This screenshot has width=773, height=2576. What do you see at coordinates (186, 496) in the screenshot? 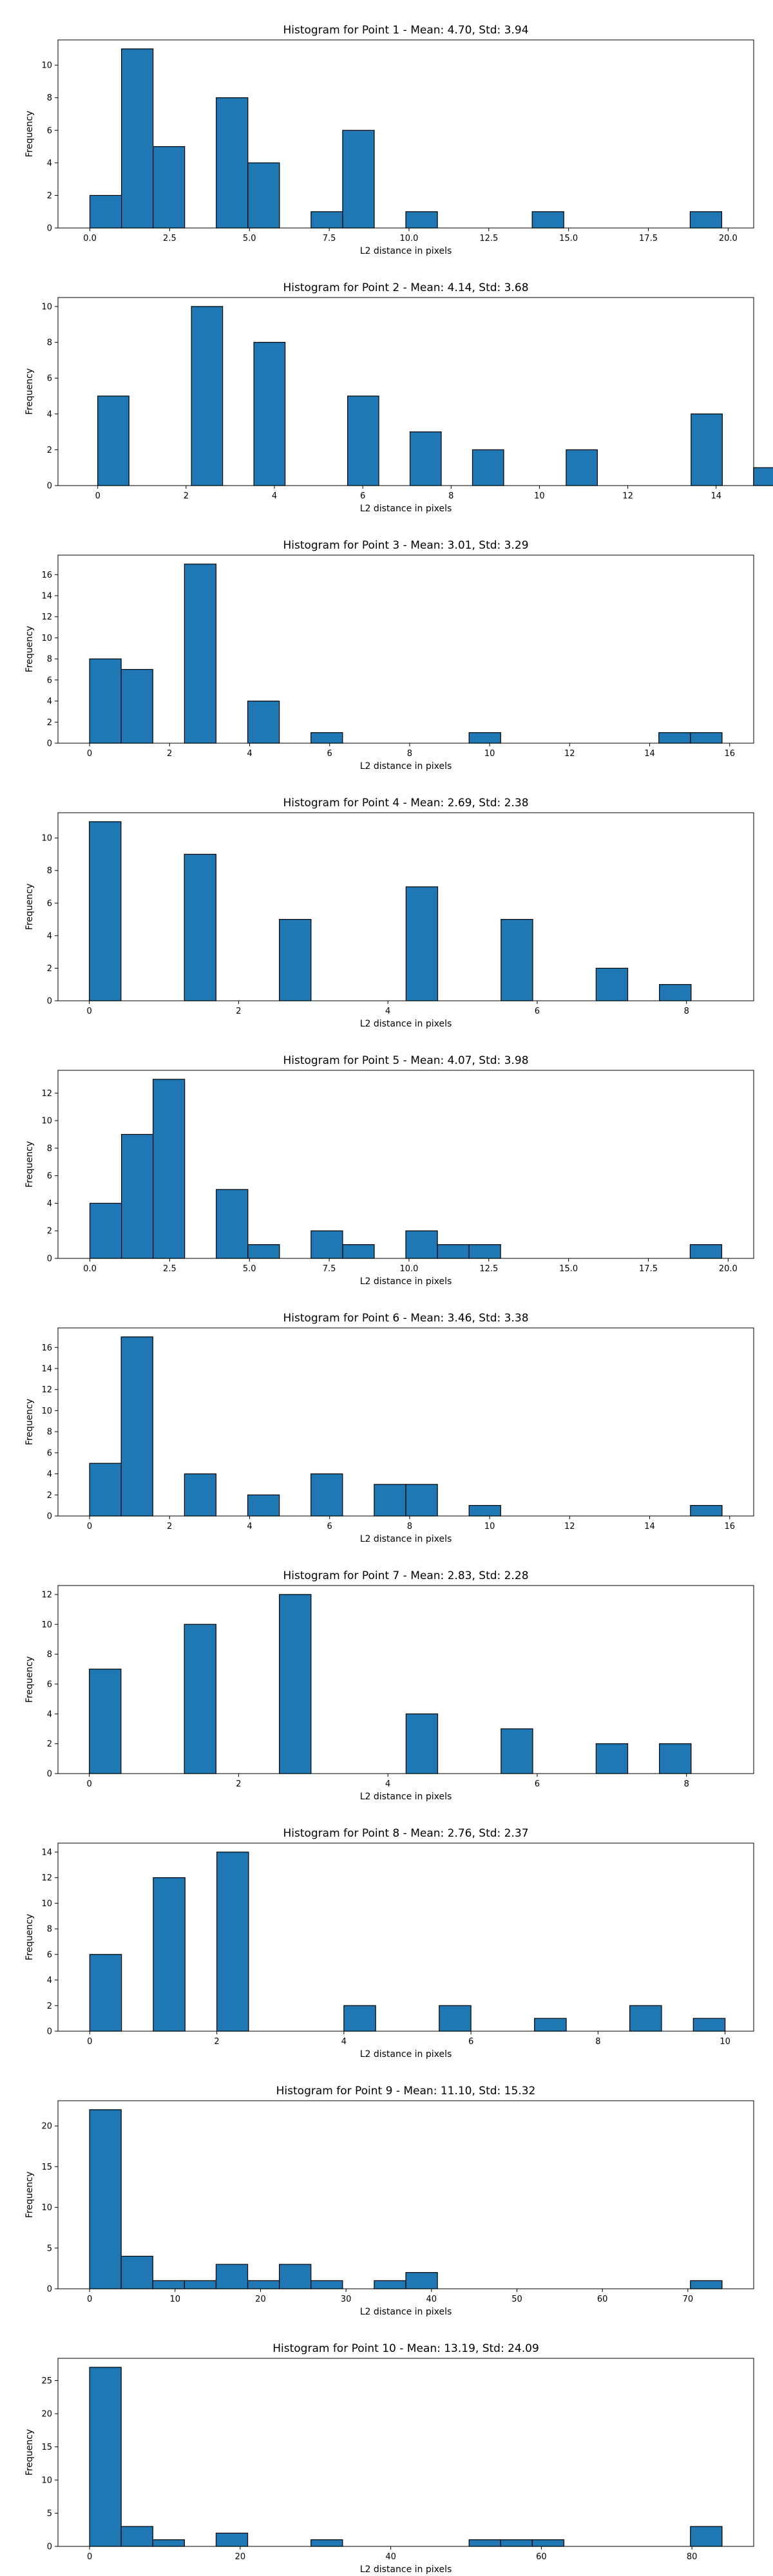
I see `x-tick-label: 2` at bounding box center [186, 496].